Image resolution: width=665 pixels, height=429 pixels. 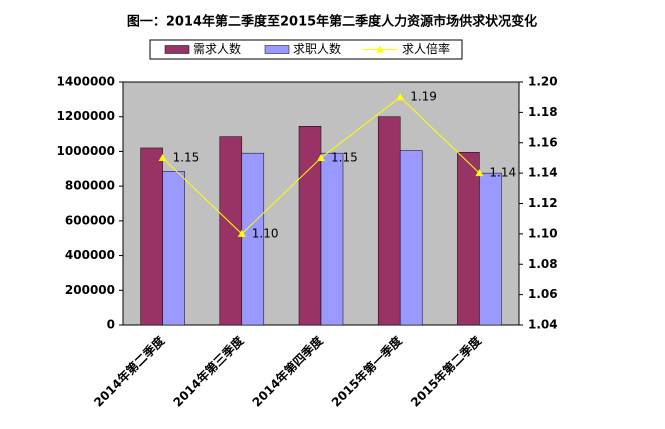 I want to click on legend-label: 求职人数, so click(x=317, y=48).